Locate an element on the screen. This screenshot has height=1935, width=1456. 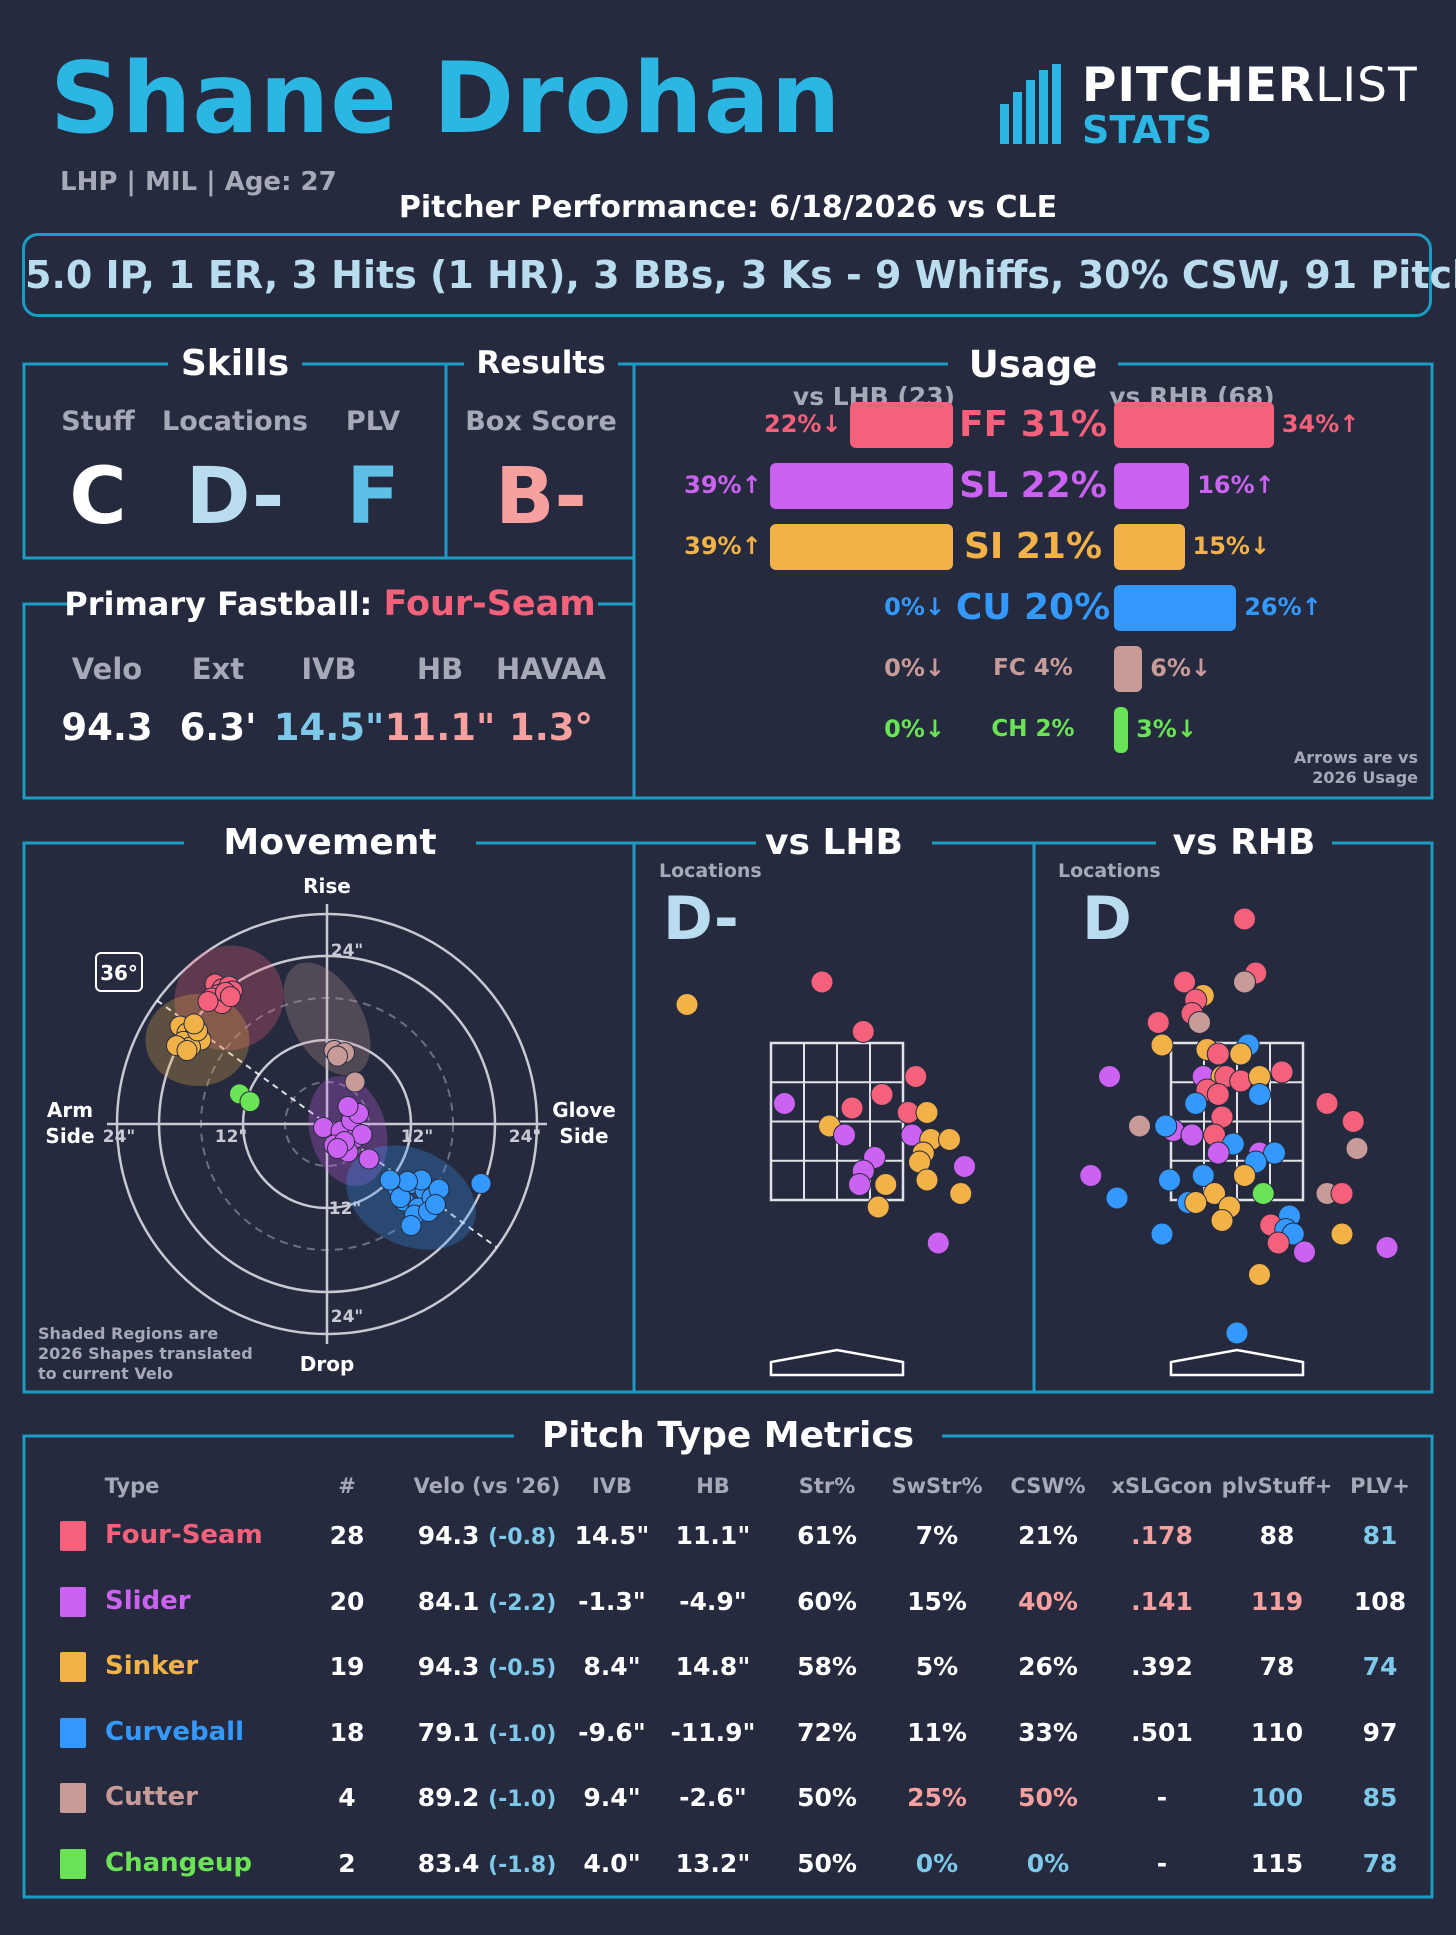
metrics-count: 20 is located at coordinates (347, 1601).